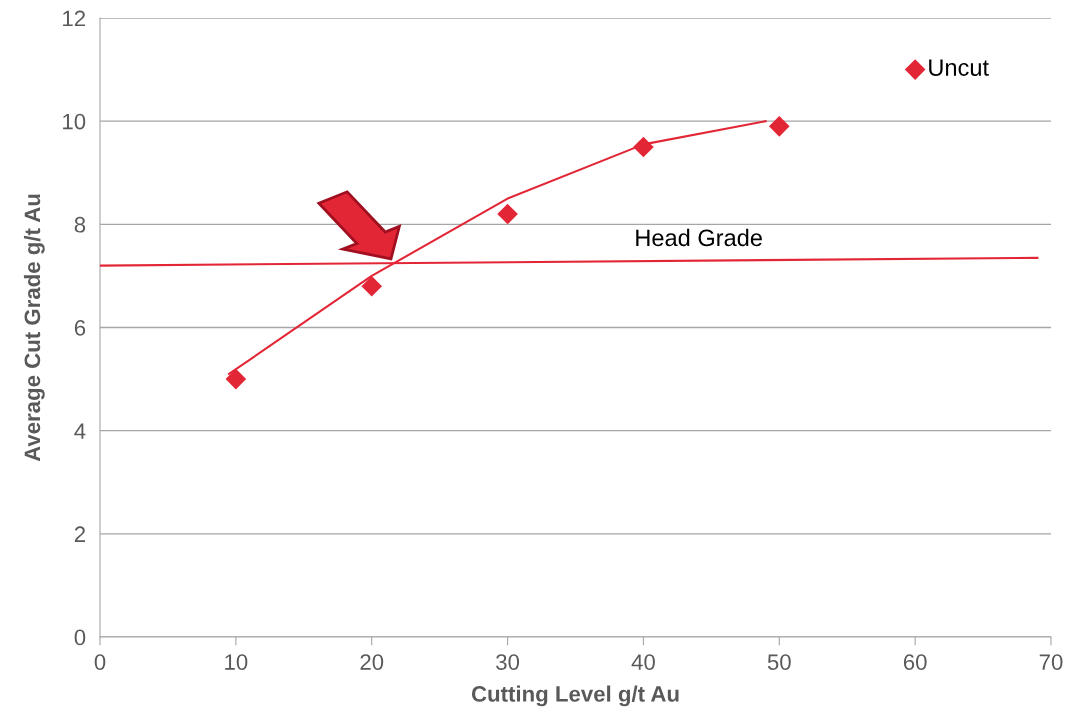 This screenshot has height=724, width=1069. What do you see at coordinates (779, 662) in the screenshot?
I see `x-tick-label: 50` at bounding box center [779, 662].